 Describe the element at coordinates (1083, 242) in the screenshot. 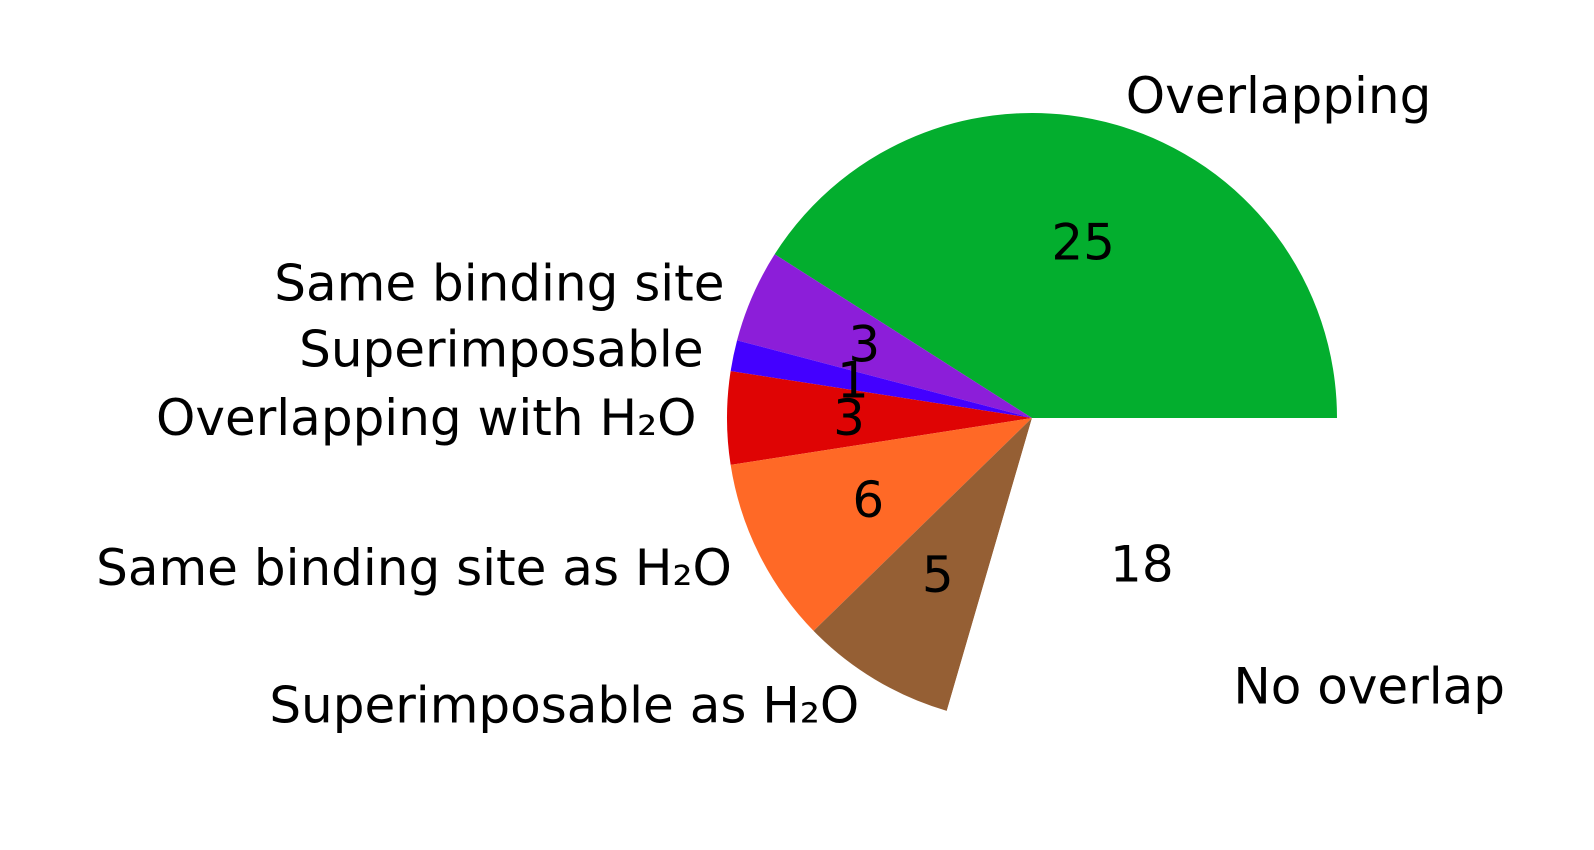

I see `value-label-overlapping: 25` at that location.